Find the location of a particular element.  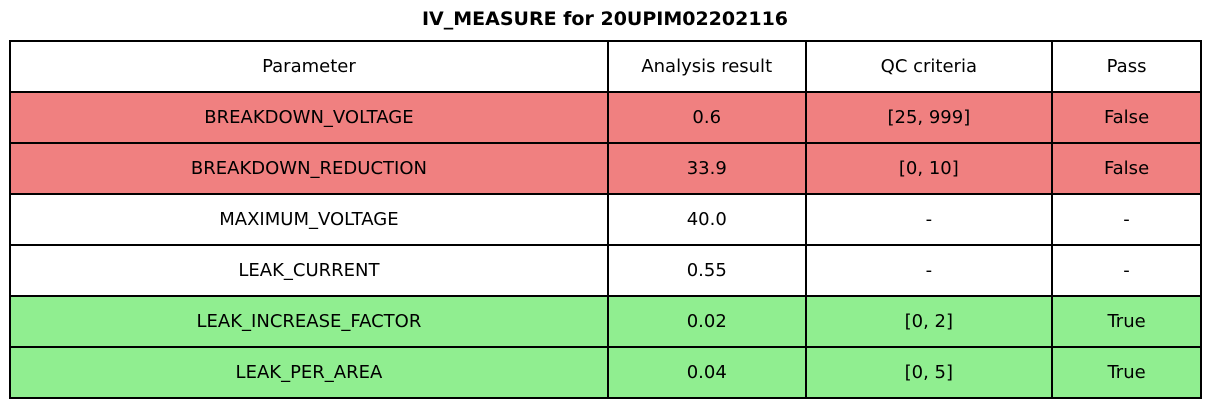

cell-parameter: LEAK_CURRENT is located at coordinates (309, 270).